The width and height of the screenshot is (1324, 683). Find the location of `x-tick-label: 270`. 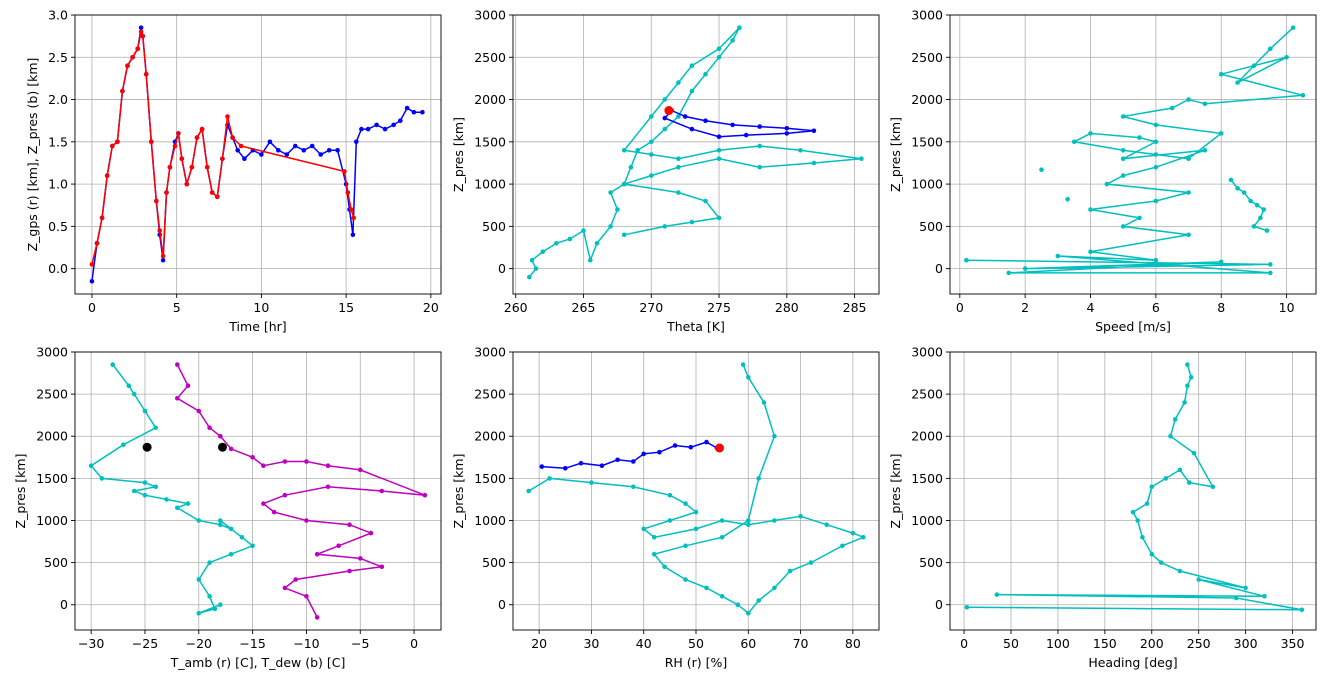

x-tick-label: 270 is located at coordinates (651, 307).